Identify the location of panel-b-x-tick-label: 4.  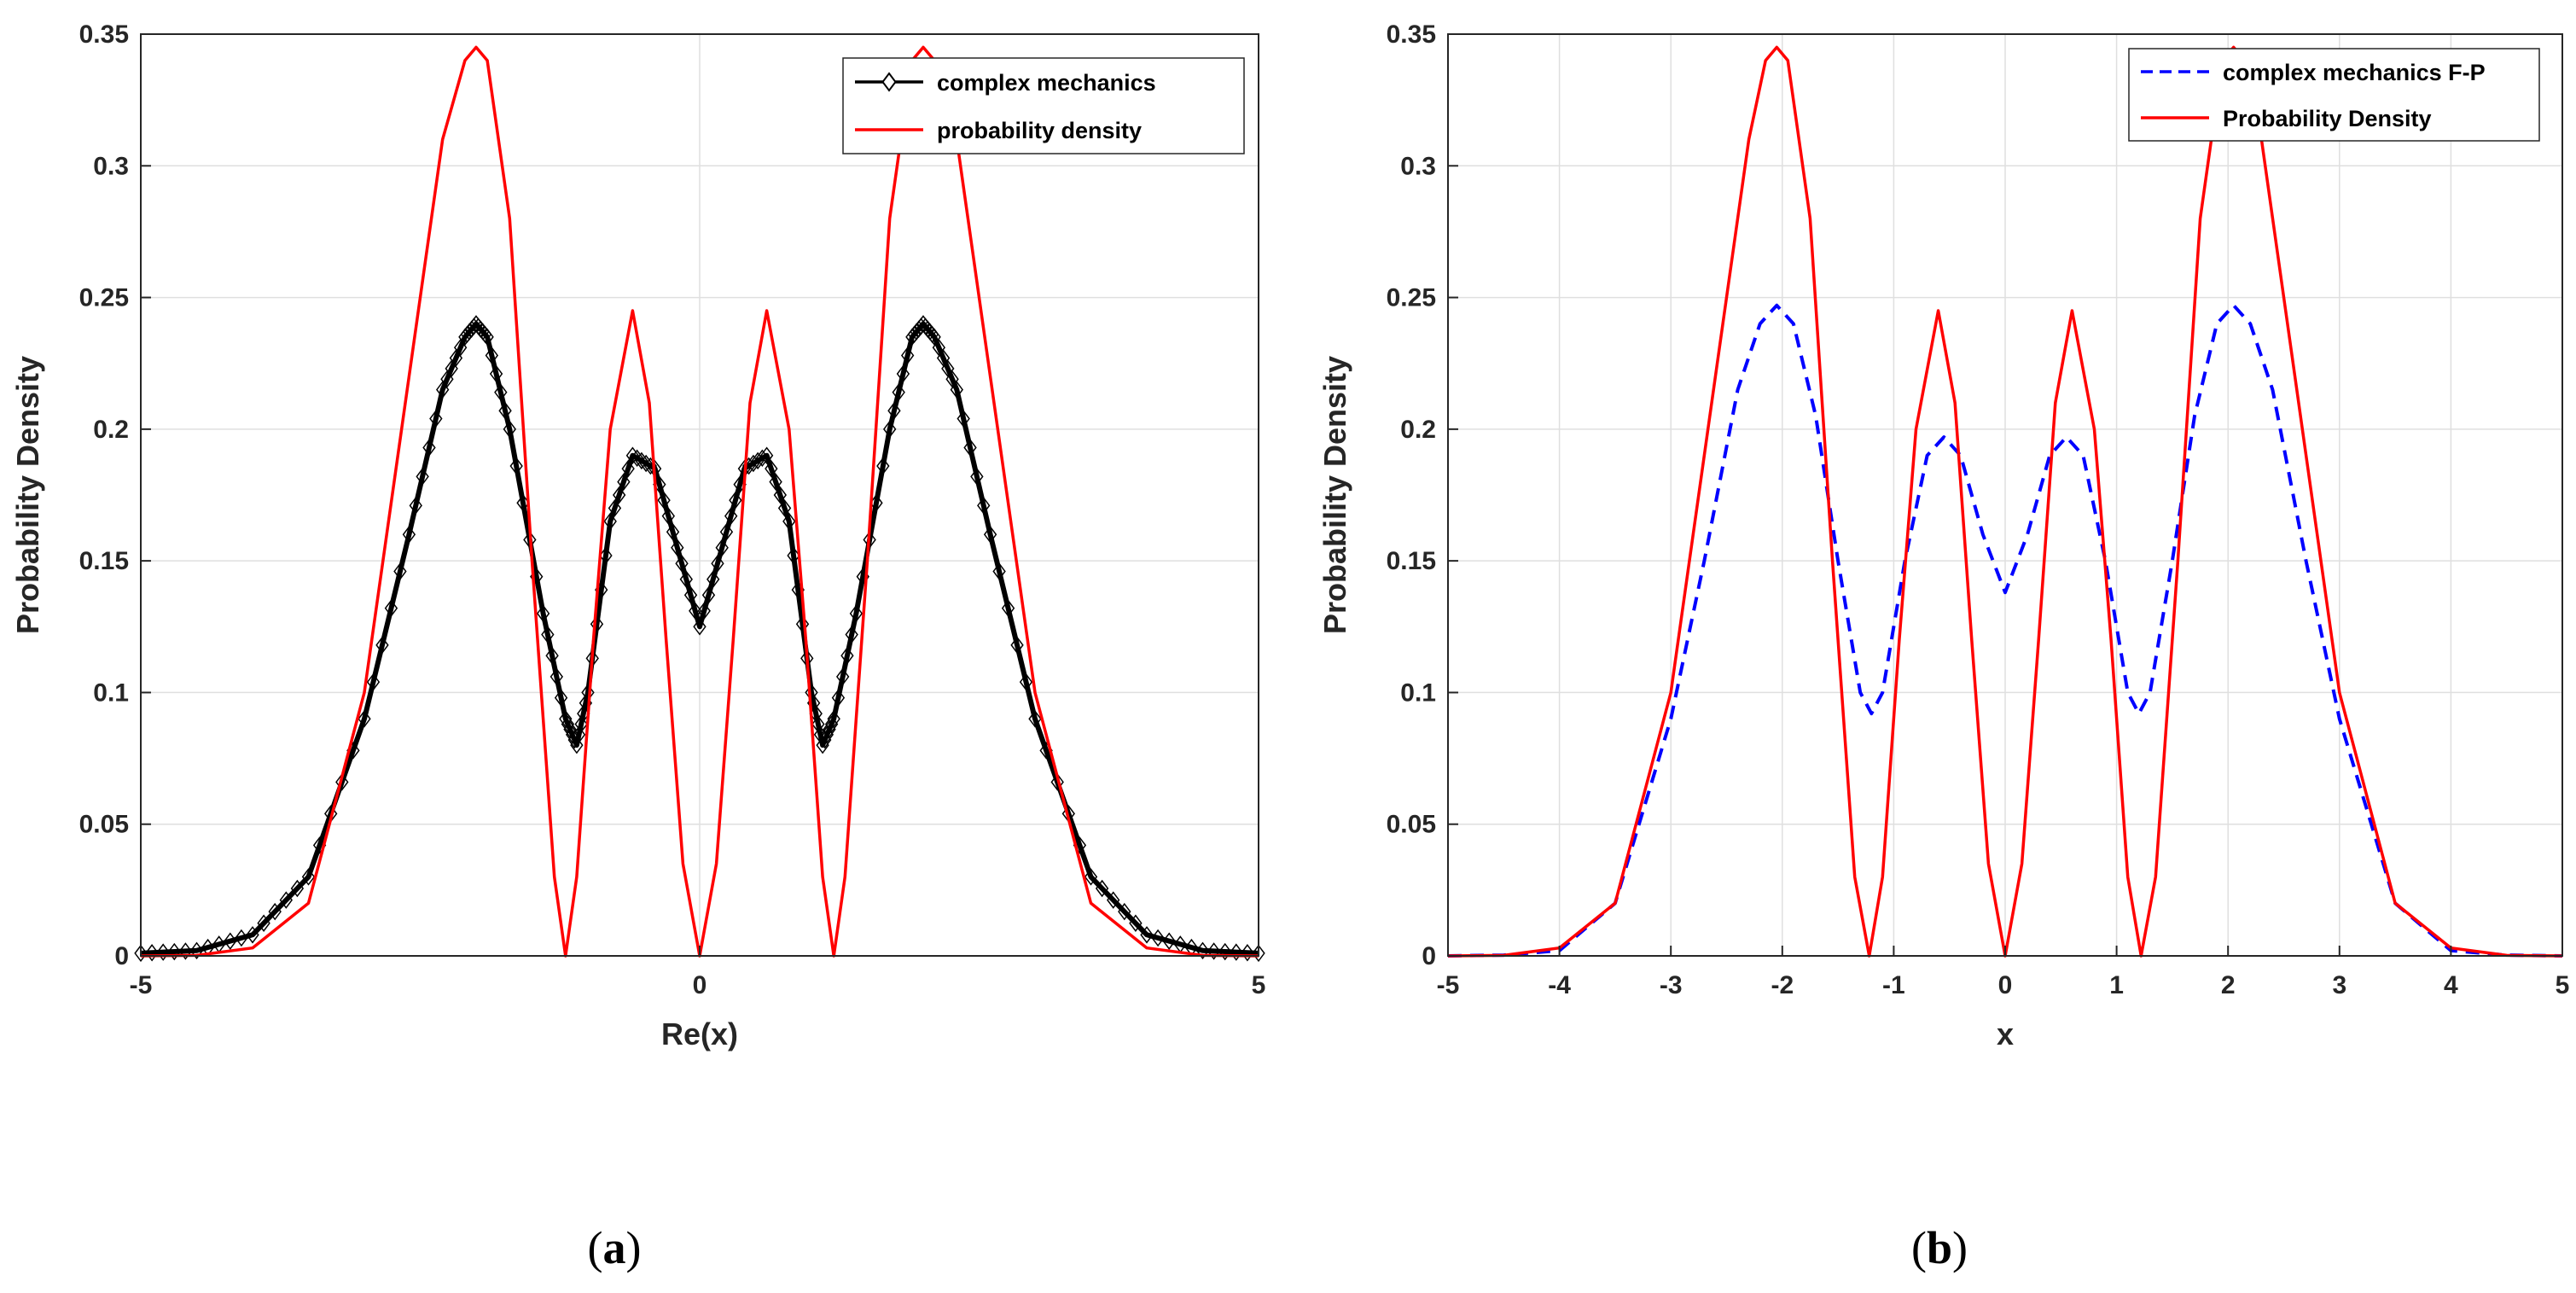
(2451, 985).